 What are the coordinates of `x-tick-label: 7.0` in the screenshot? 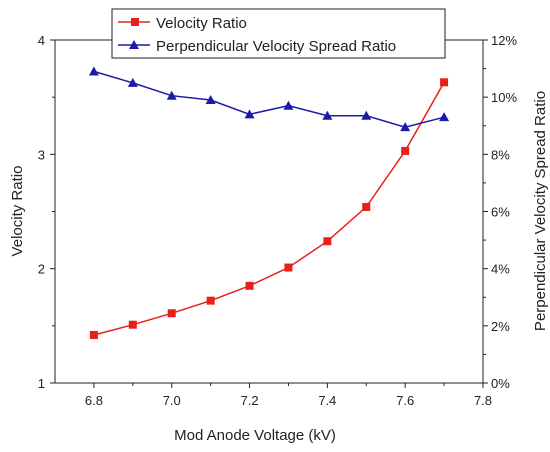 It's located at (172, 400).